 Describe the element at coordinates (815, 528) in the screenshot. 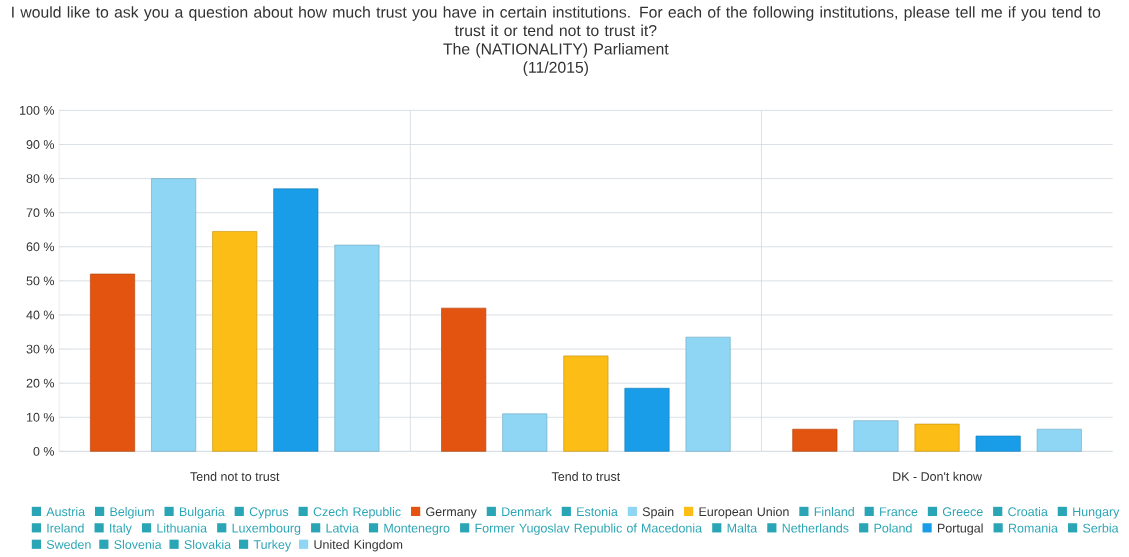

I see `legend-label: Netherlands` at that location.